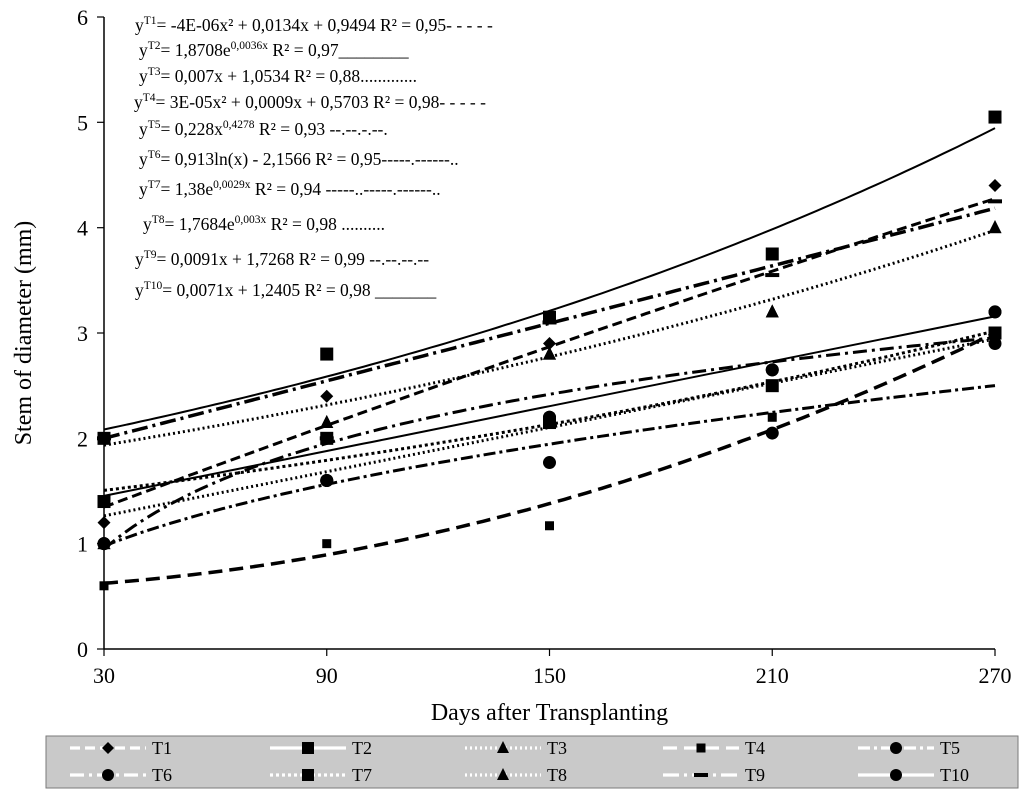 The width and height of the screenshot is (1019, 789). What do you see at coordinates (263, 129) in the screenshot?
I see `equation-t5: yT5= 0,228x0,4278 R² = 0,93 --.--.-.--.` at bounding box center [263, 129].